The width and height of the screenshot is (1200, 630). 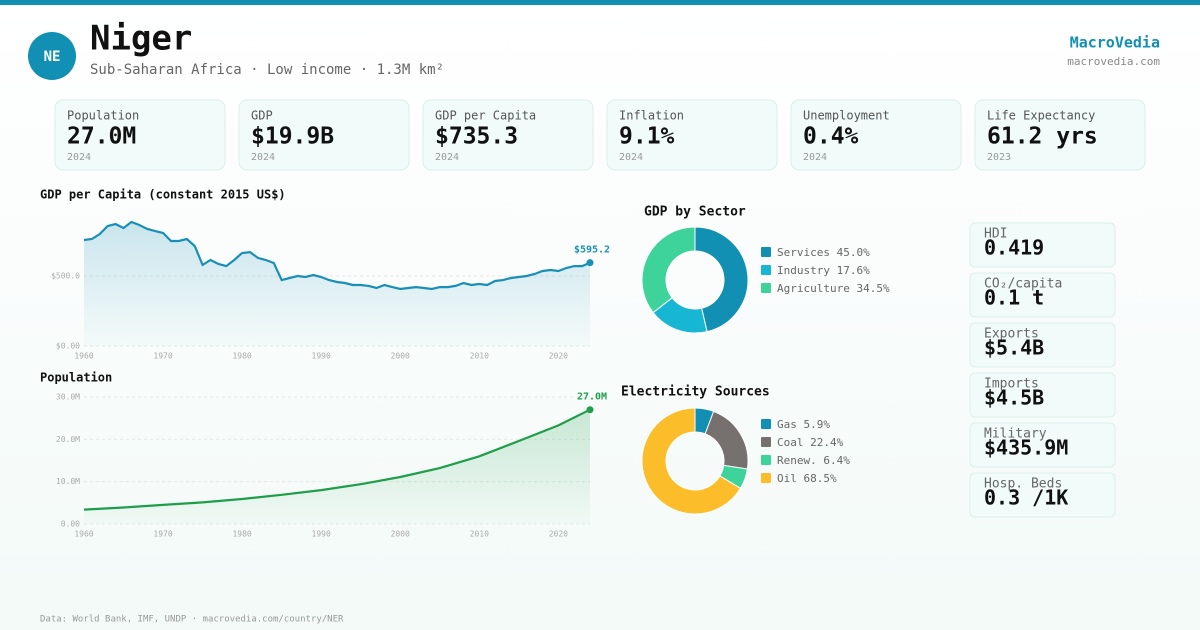 What do you see at coordinates (1113, 61) in the screenshot?
I see `brand-url: macrovedia.com` at bounding box center [1113, 61].